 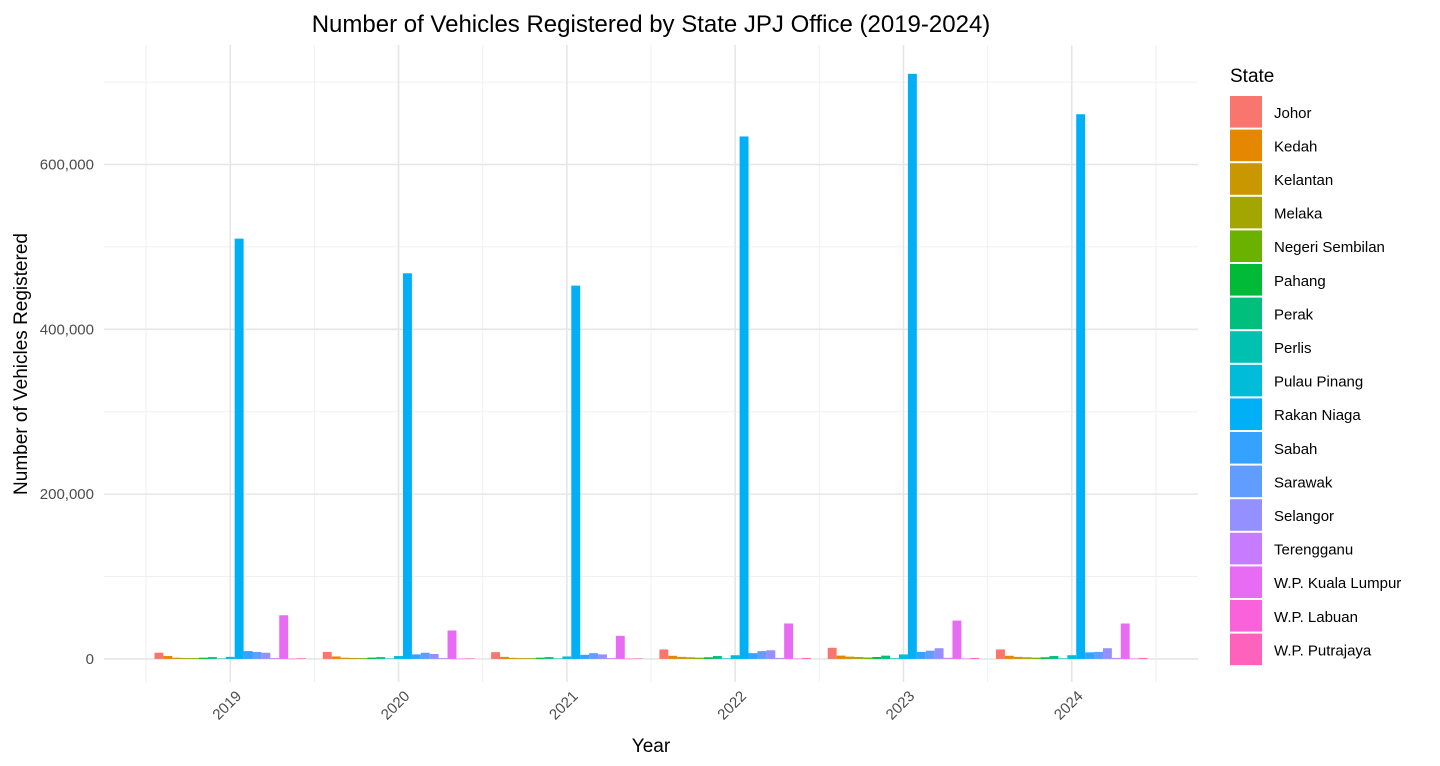 I want to click on x-tick-label: 2020, so click(x=396, y=706).